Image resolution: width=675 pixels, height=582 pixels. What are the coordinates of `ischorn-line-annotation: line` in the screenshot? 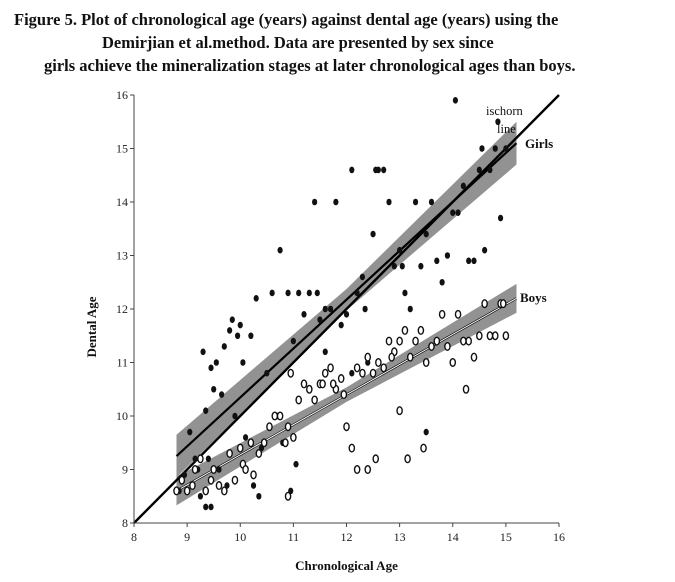 It's located at (506, 129).